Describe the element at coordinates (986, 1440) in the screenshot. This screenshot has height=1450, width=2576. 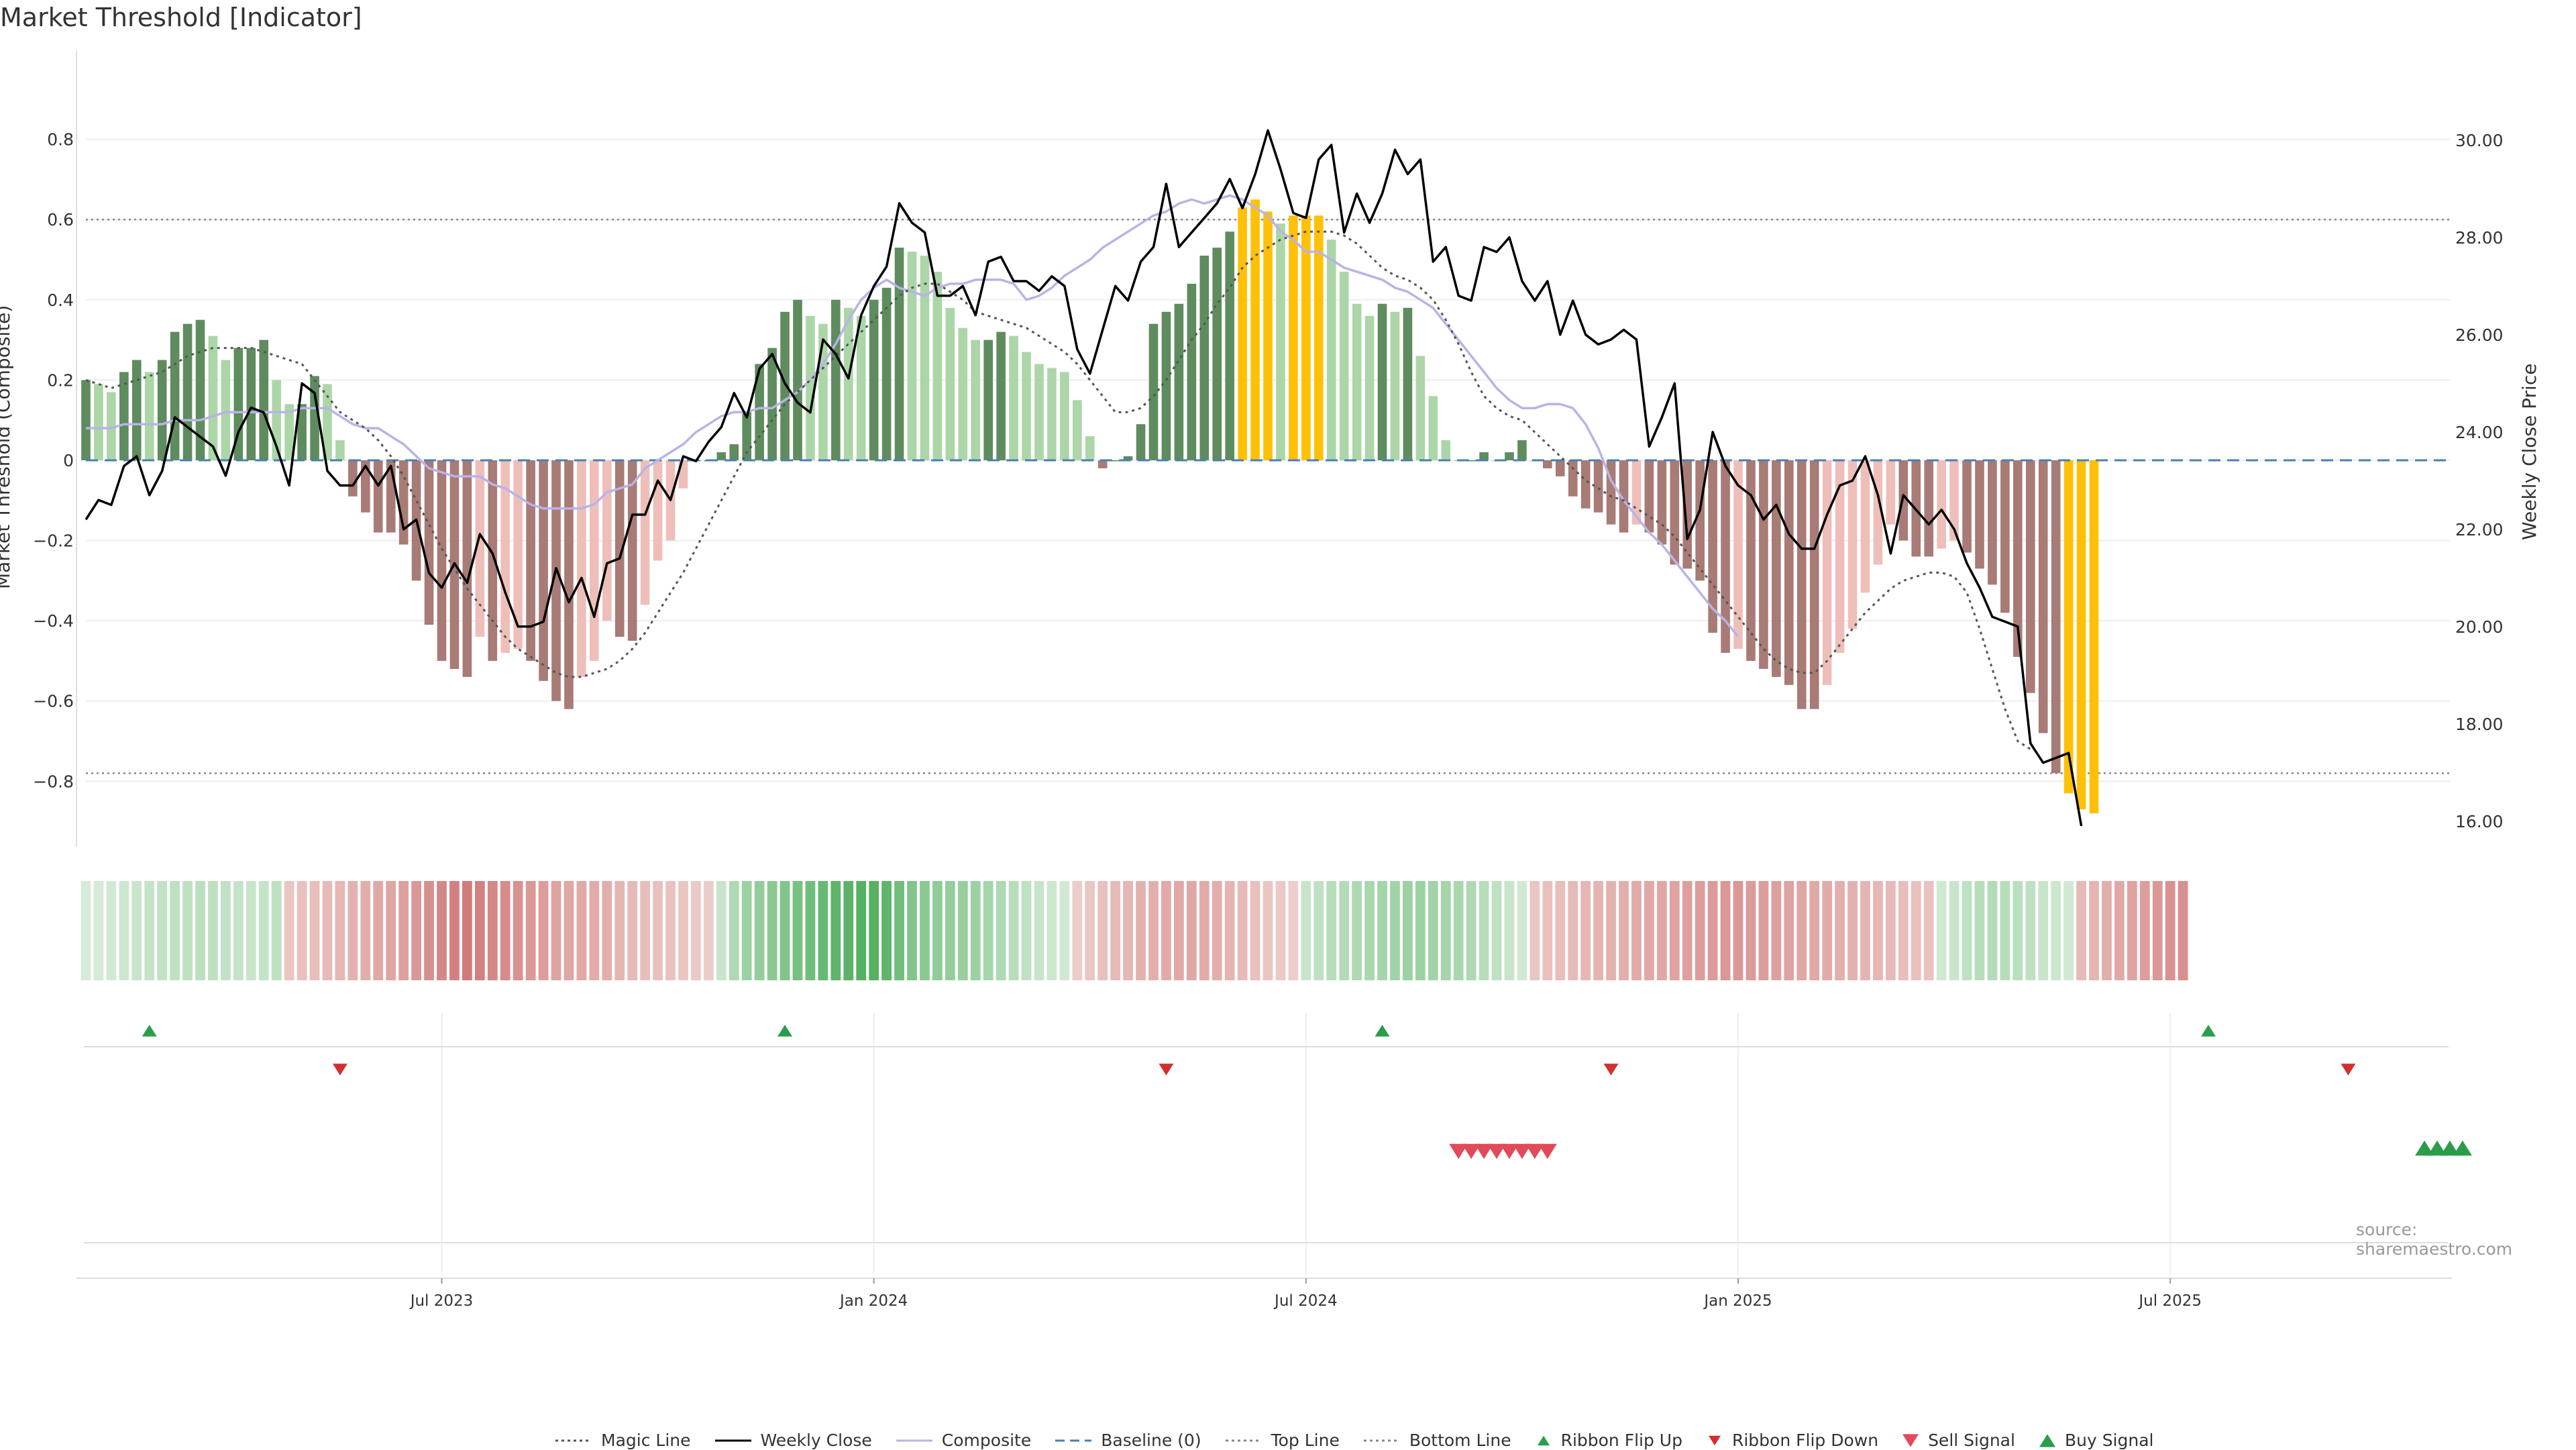
I see `legend-label: Composite` at that location.